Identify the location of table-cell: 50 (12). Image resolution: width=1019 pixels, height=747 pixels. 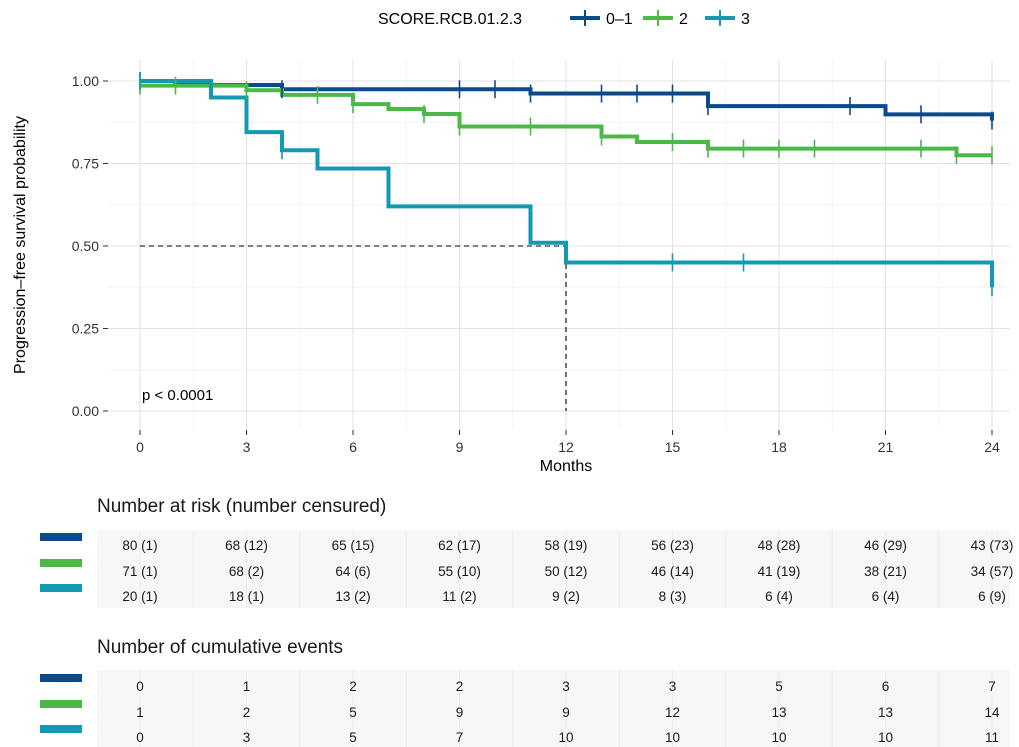
(566, 571).